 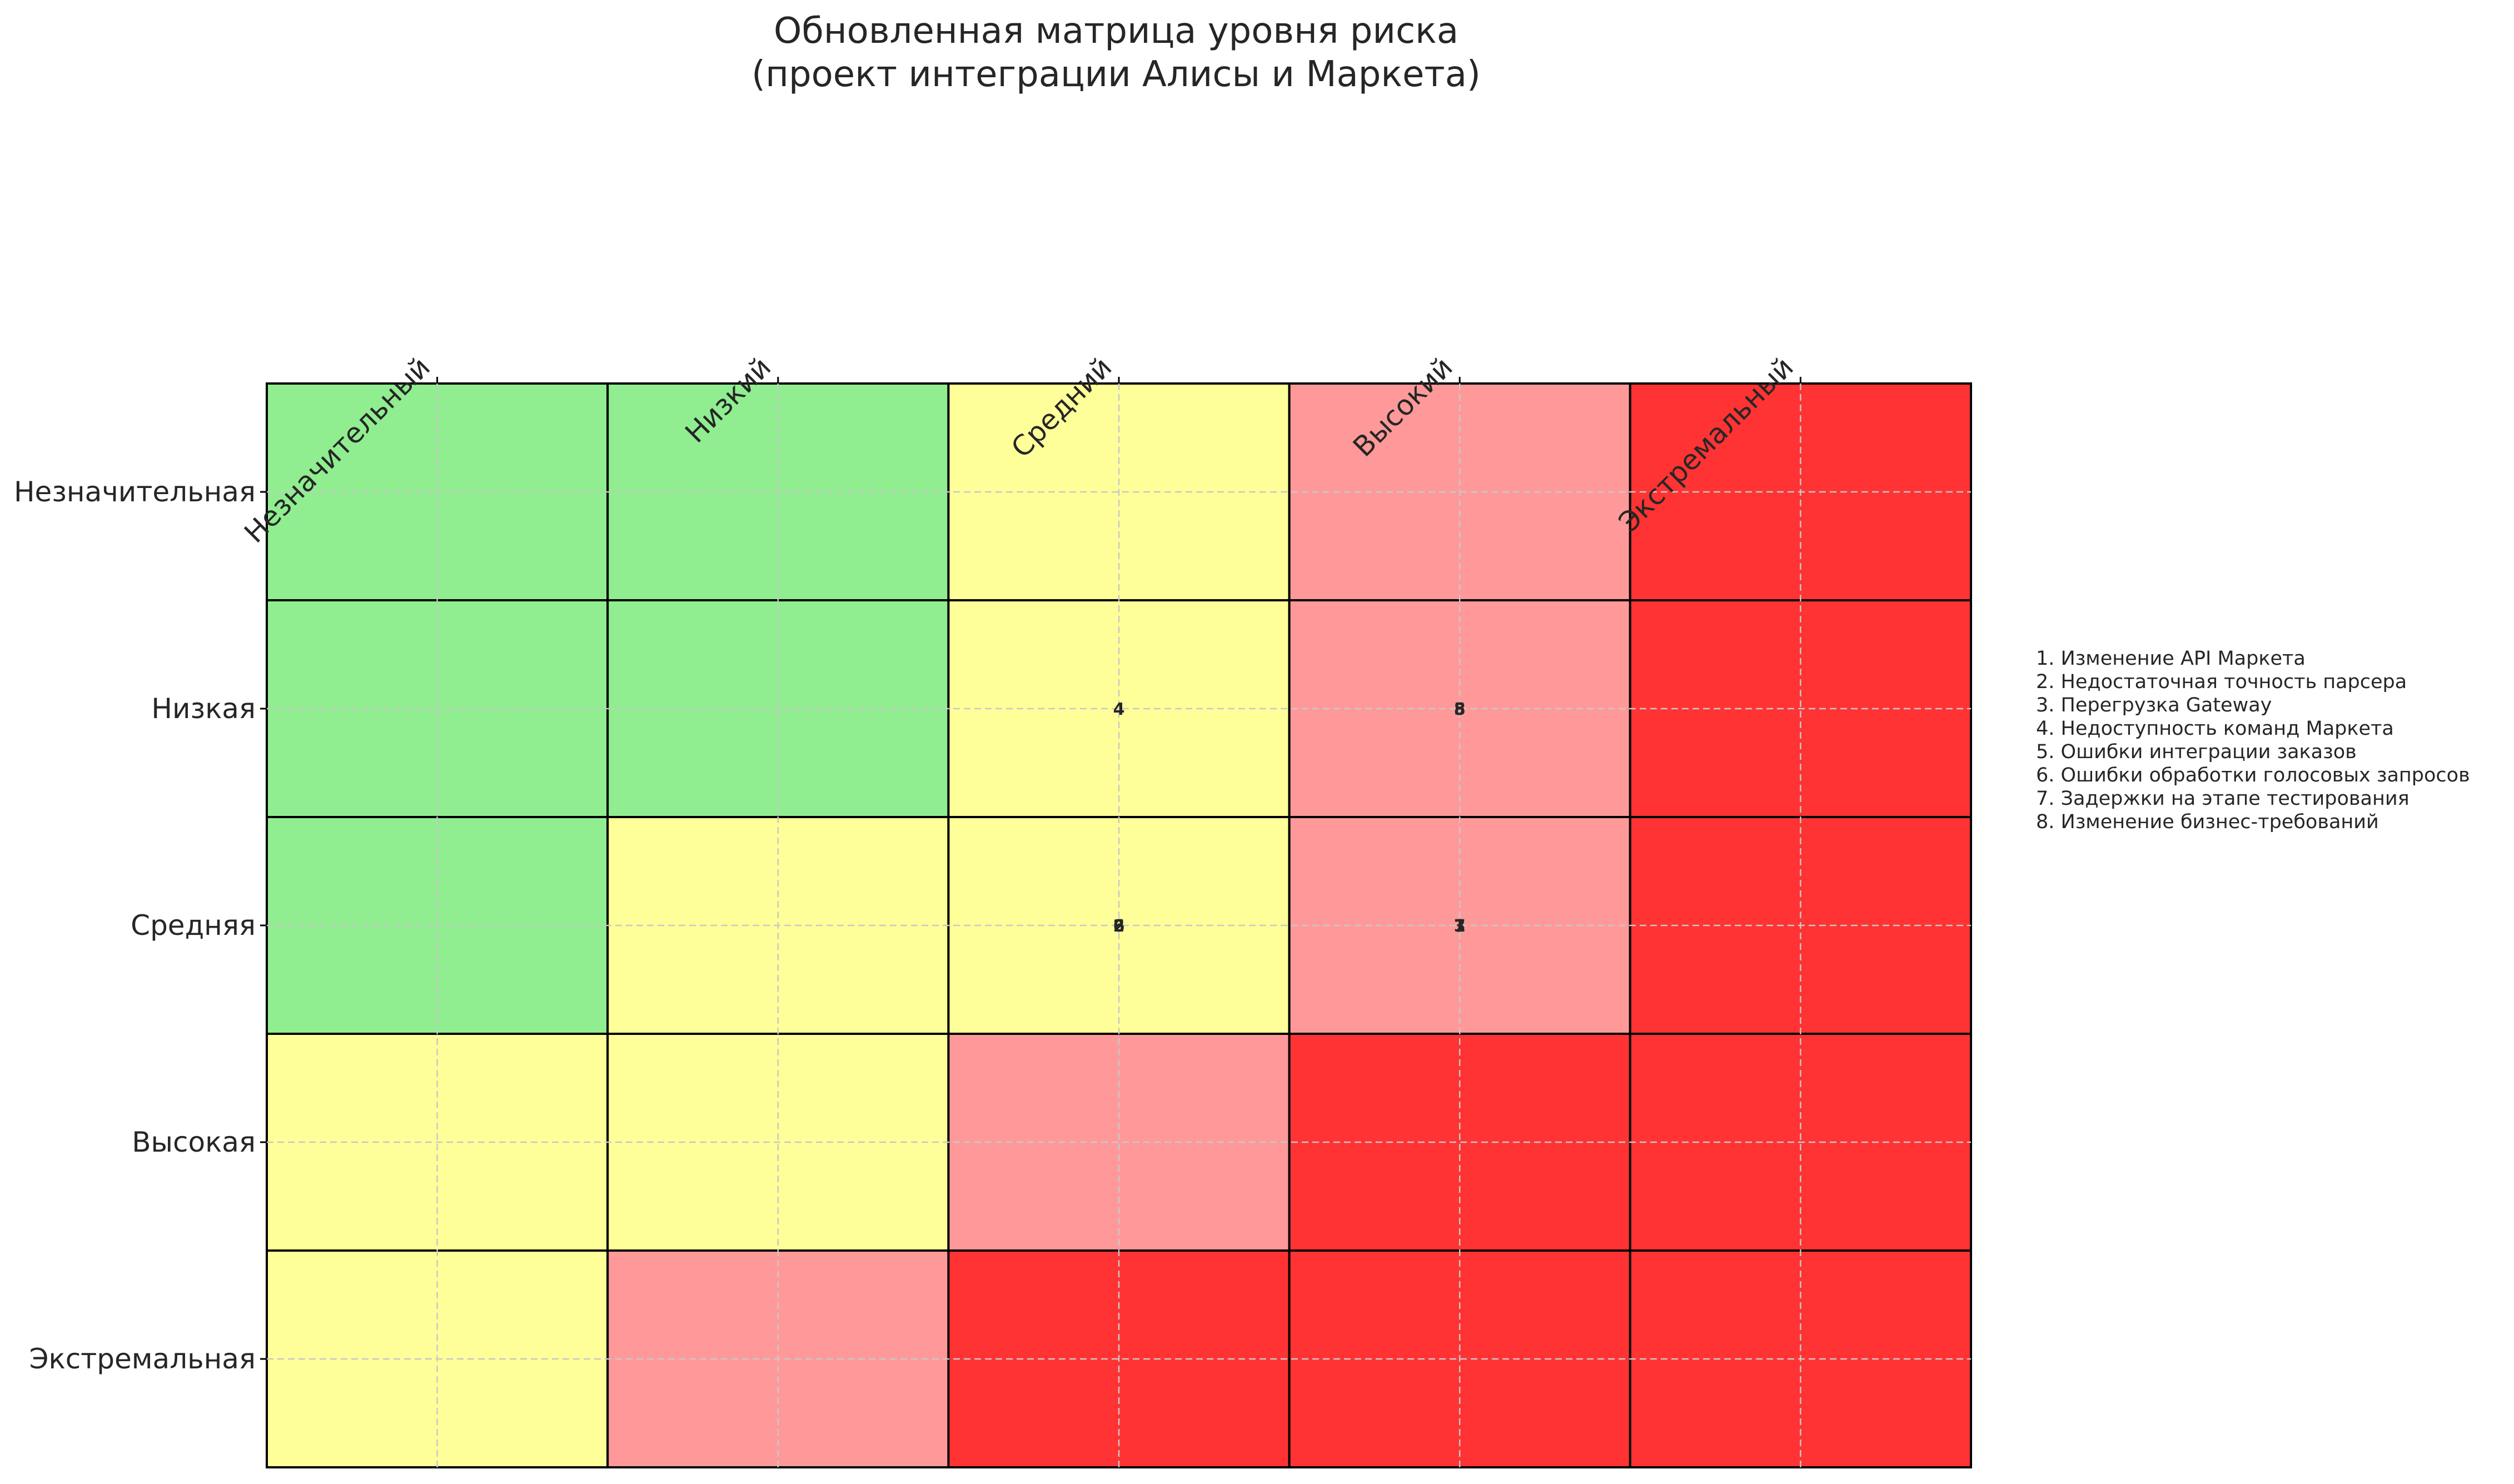 I want to click on risk-point-label: 7, so click(x=1460, y=927).